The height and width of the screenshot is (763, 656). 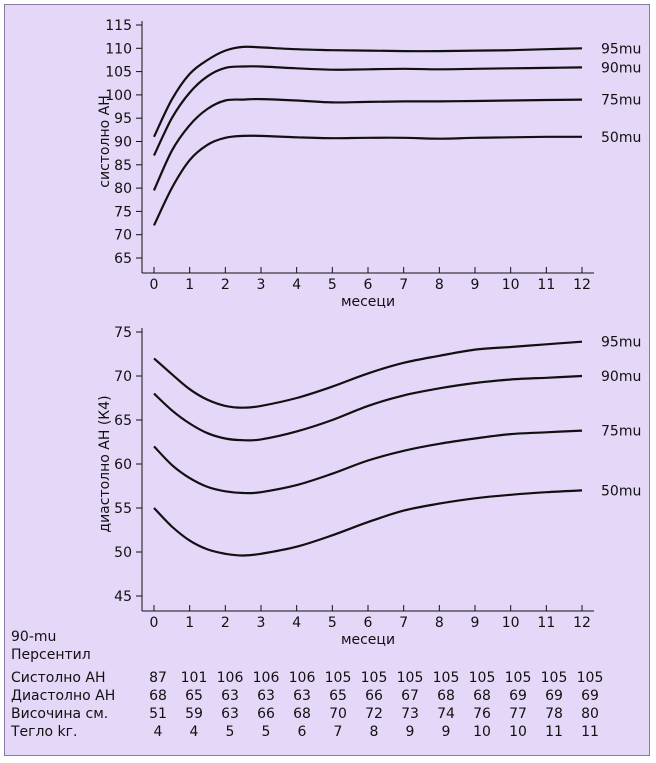 I want to click on series-line-90mu, so click(x=368, y=110).